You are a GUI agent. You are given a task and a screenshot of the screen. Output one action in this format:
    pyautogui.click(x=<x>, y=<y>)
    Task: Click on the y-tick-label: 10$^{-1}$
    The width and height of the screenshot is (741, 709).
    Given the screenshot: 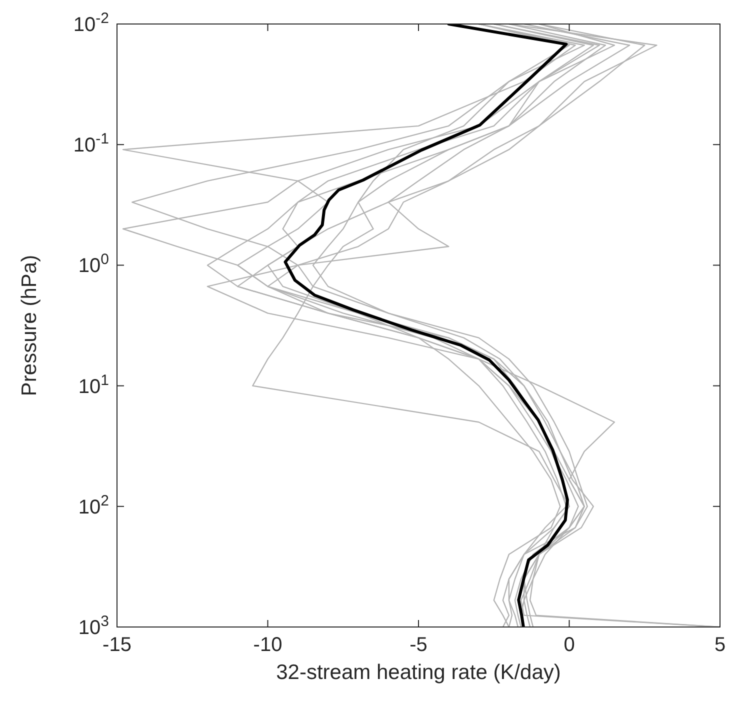 What is the action you would take?
    pyautogui.click(x=91, y=143)
    